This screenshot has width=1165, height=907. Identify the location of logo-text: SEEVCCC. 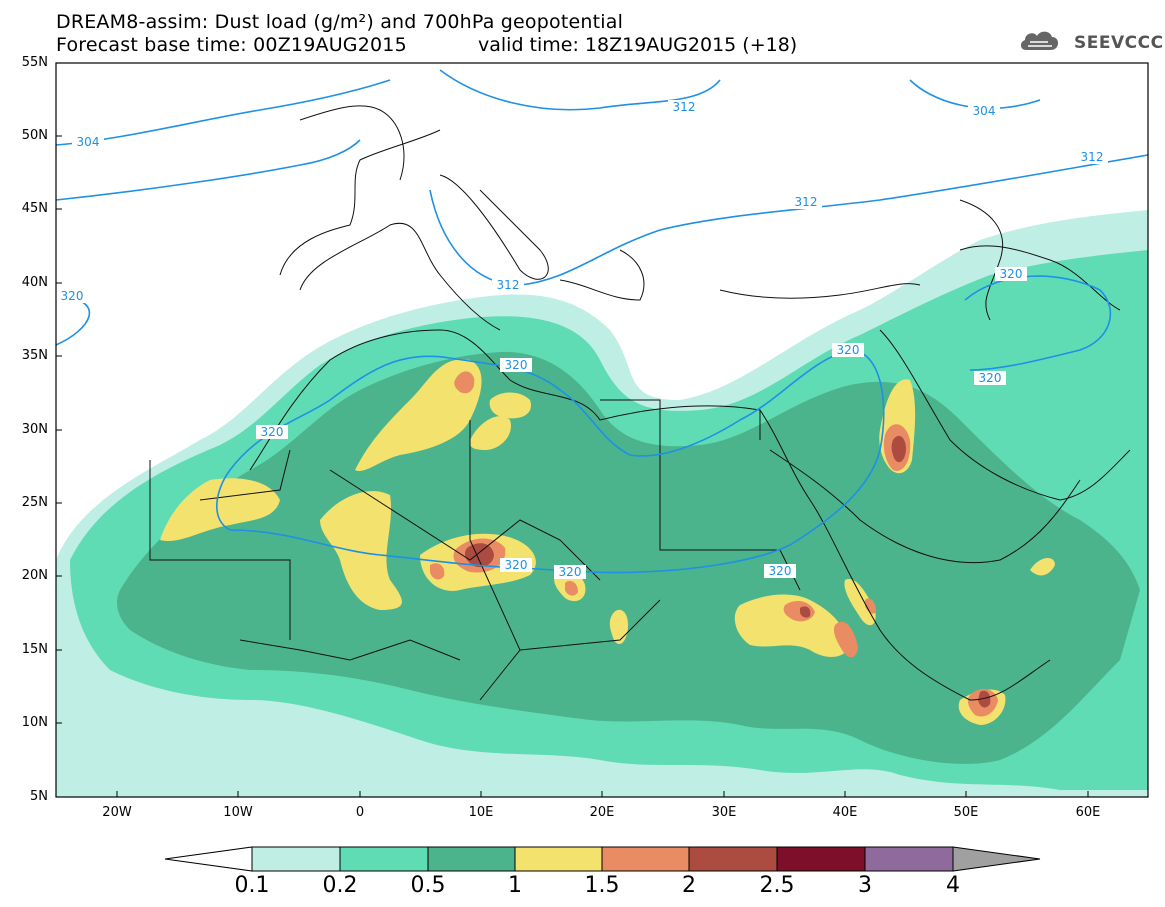
(1119, 43).